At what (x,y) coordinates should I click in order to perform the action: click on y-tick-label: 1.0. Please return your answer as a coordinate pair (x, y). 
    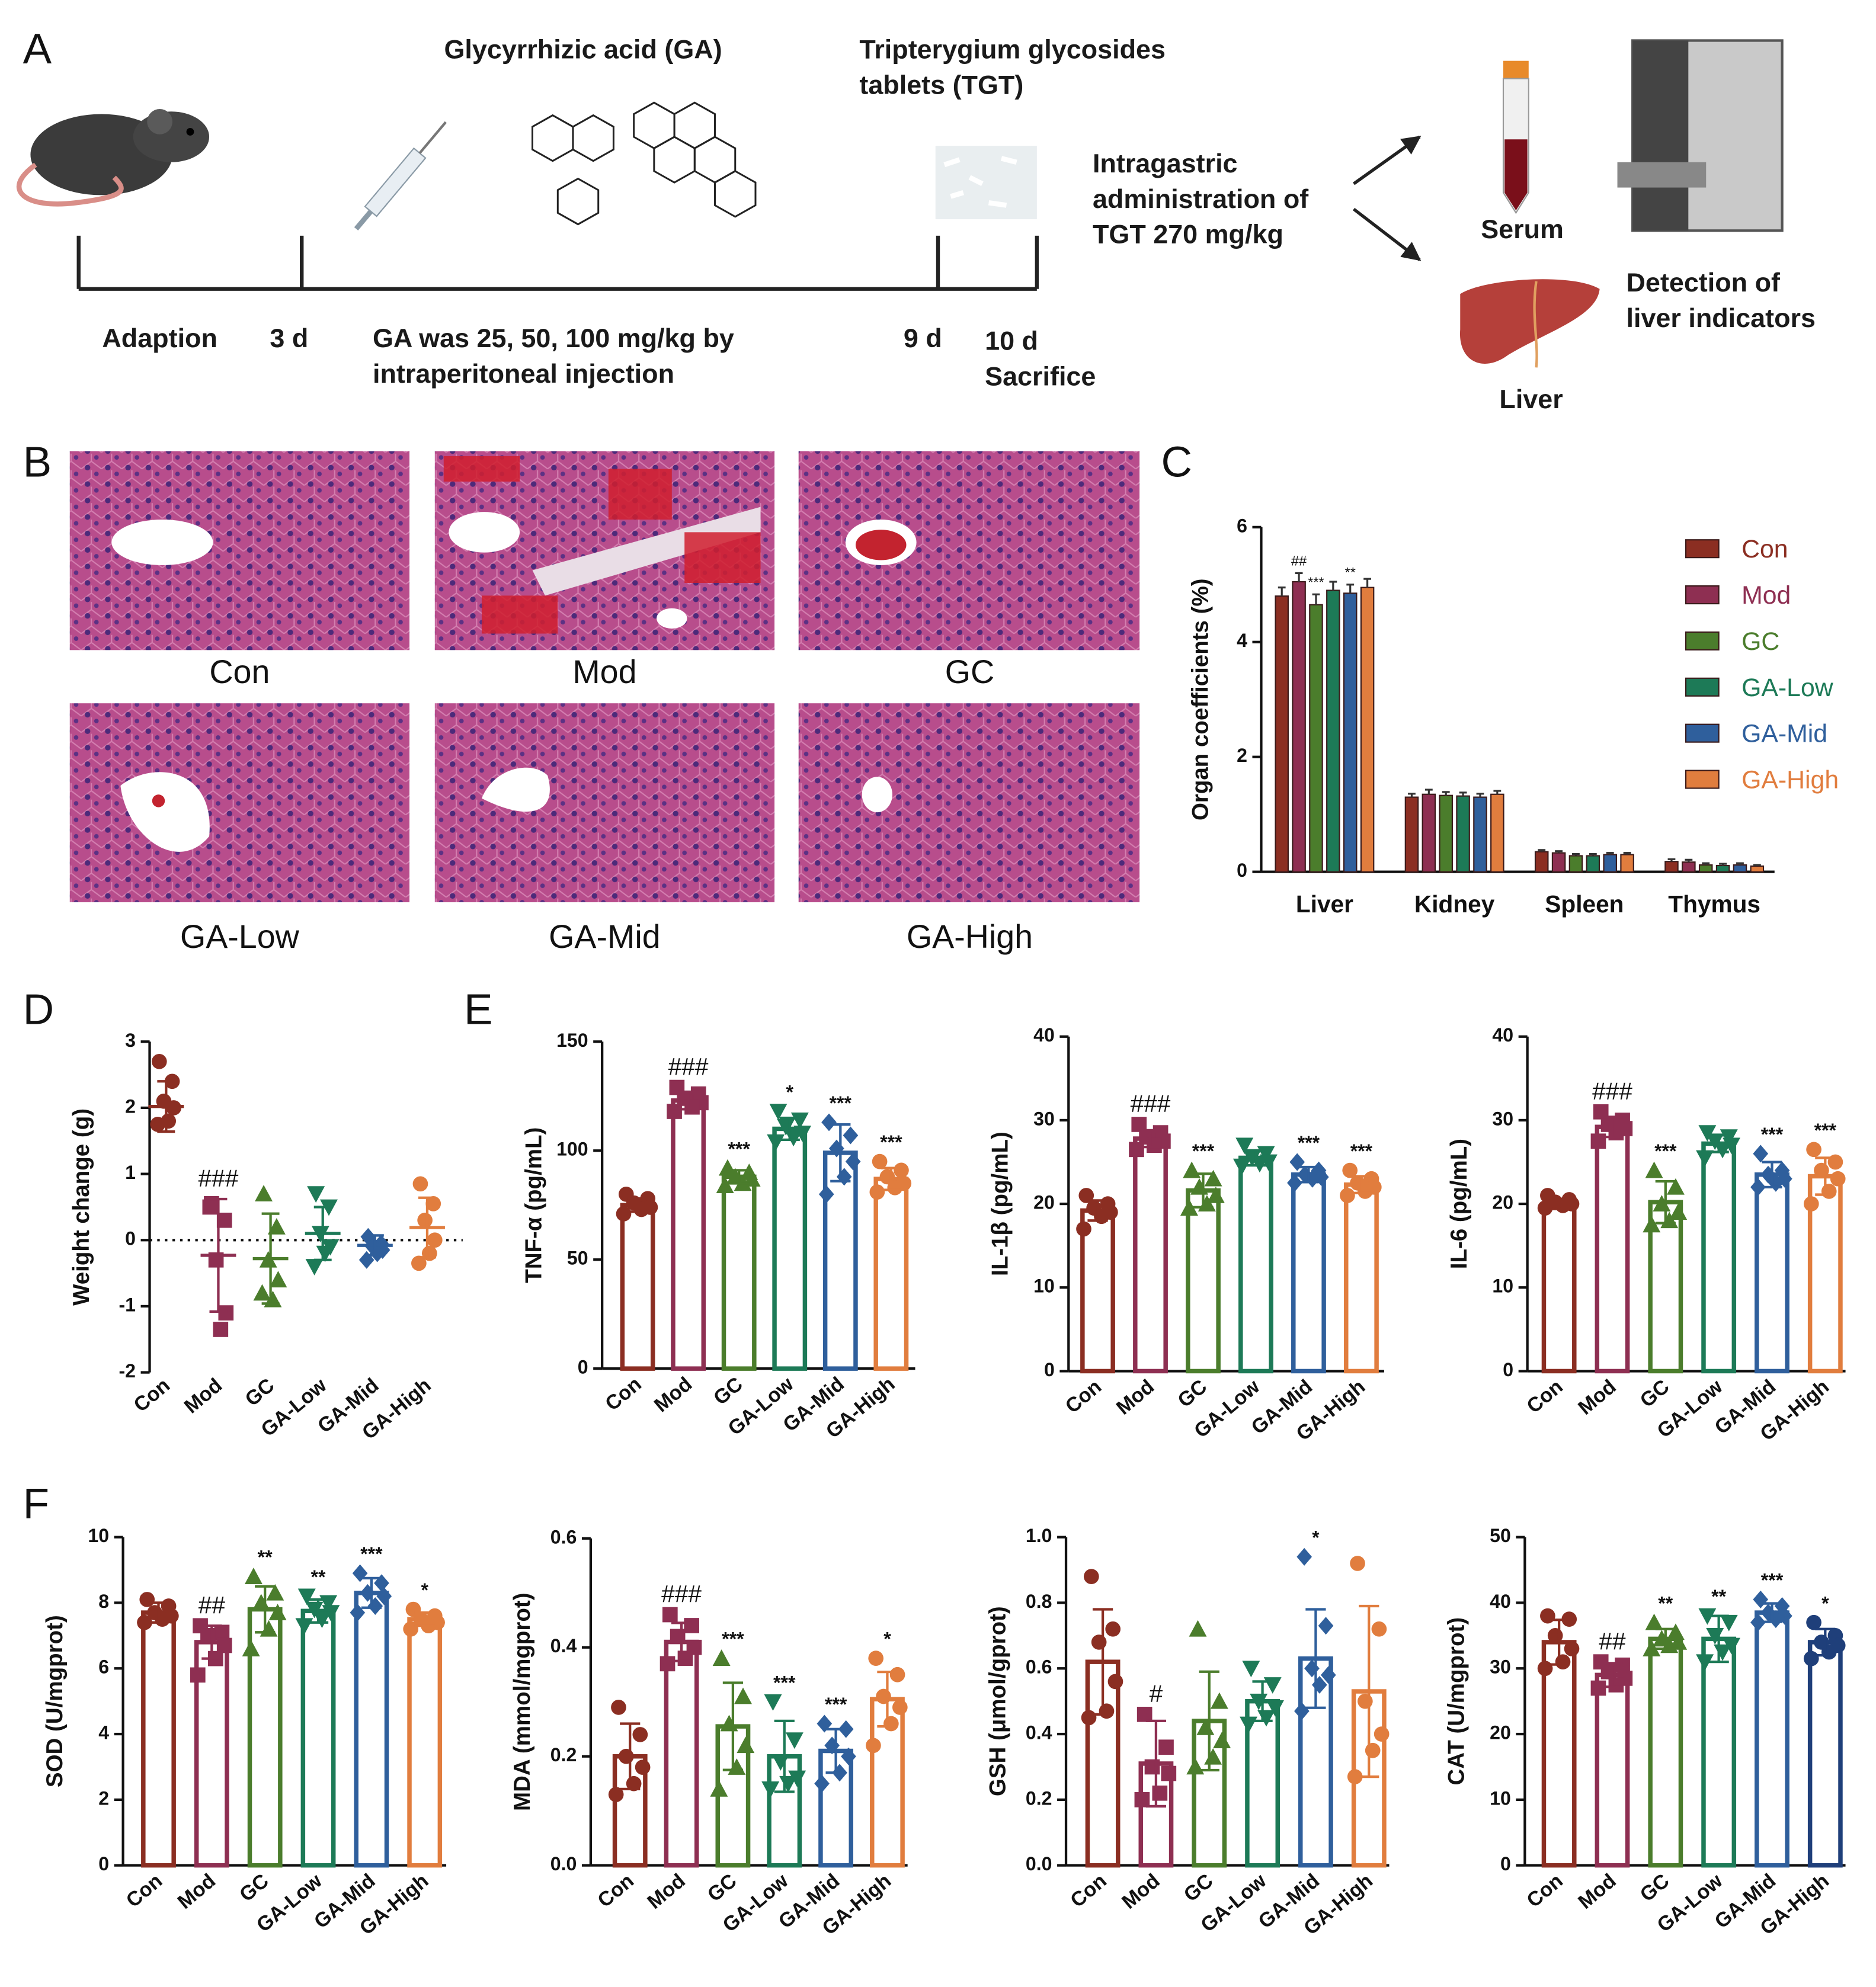
    Looking at the image, I should click on (1039, 1535).